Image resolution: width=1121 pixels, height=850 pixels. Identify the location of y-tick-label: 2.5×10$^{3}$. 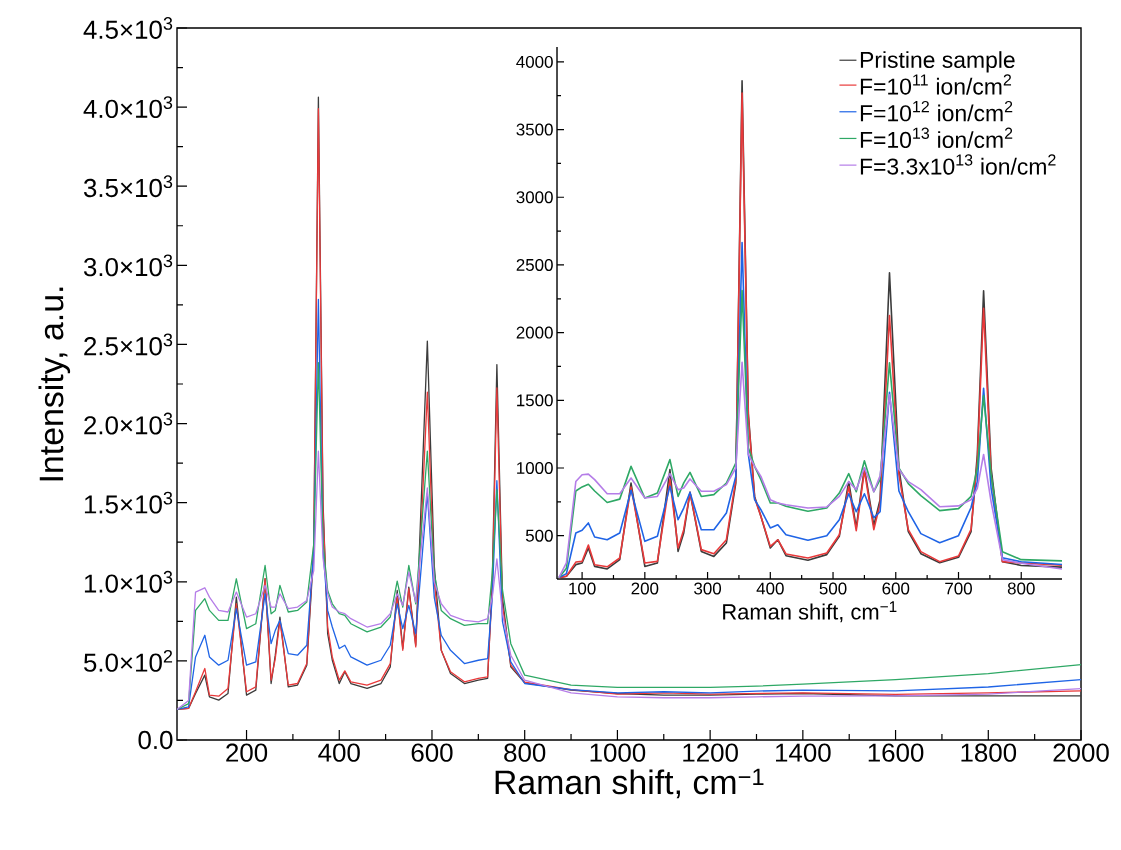
(128, 344).